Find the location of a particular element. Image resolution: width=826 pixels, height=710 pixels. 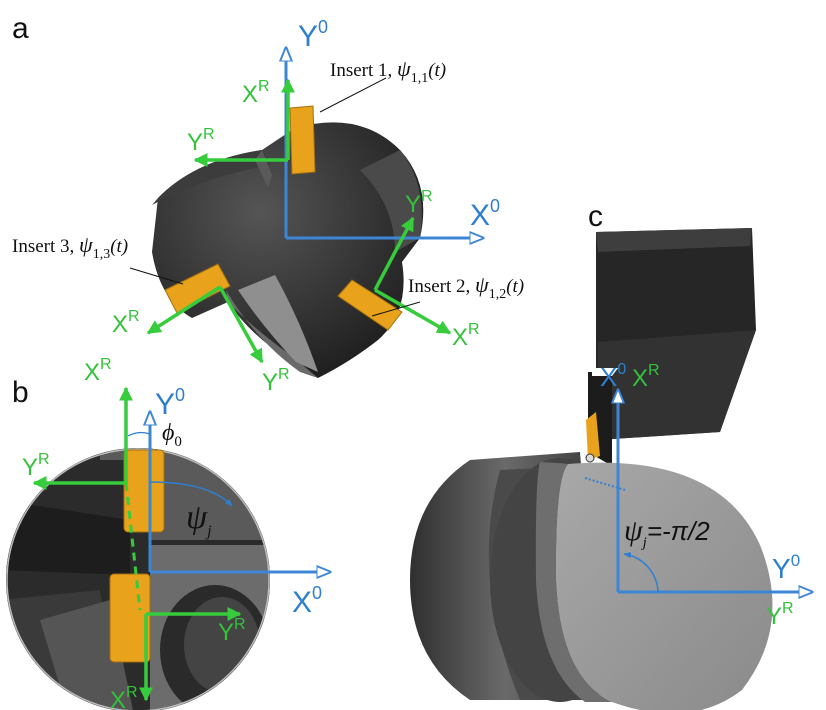

callout-insert3 is located at coordinates (156, 276).